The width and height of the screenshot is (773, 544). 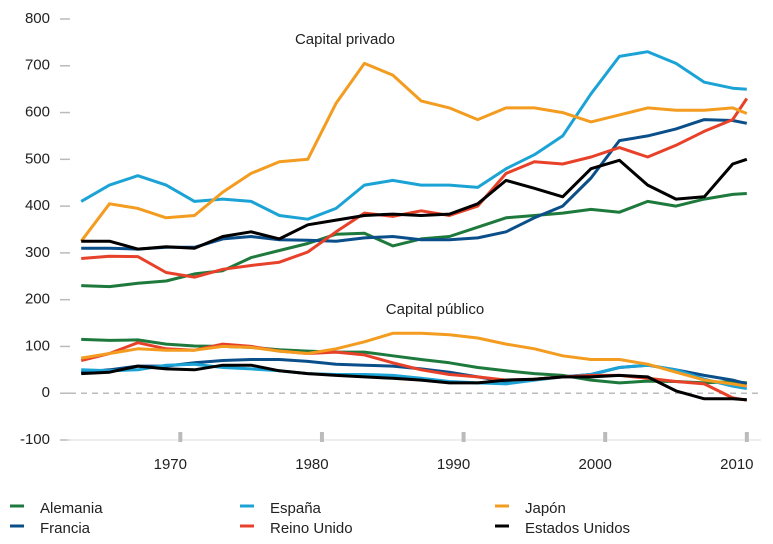 I want to click on y-tick-label: 400, so click(x=37, y=205).